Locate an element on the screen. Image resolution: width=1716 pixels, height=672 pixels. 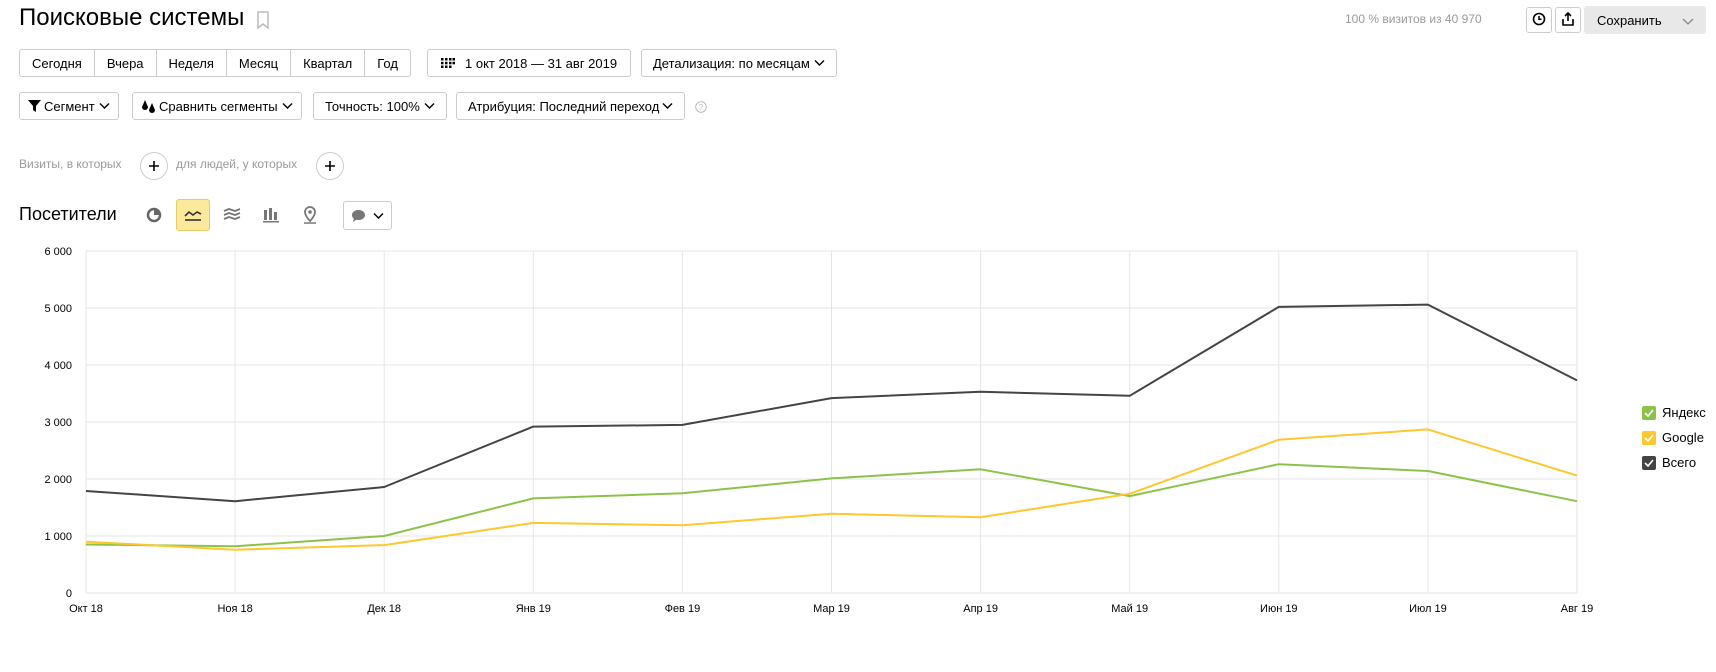
period-quarter: Квартал is located at coordinates (328, 63).